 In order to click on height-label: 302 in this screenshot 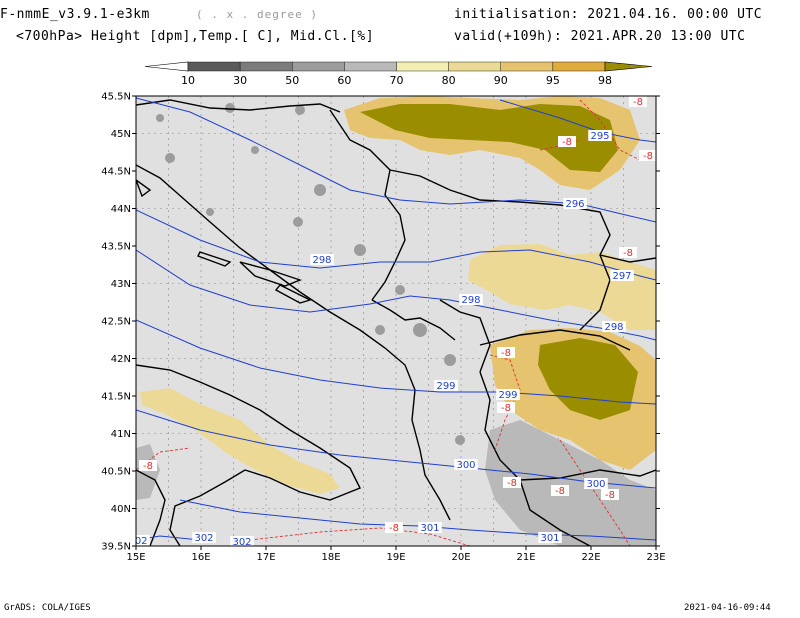, I will do `click(203, 538)`.